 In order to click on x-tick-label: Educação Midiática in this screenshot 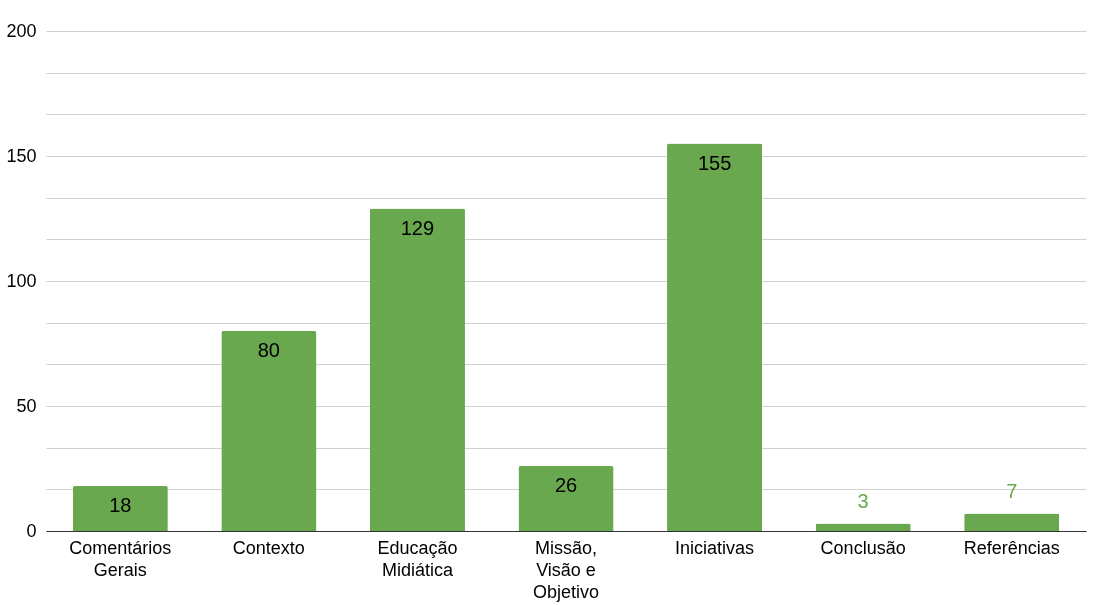, I will do `click(417, 558)`.